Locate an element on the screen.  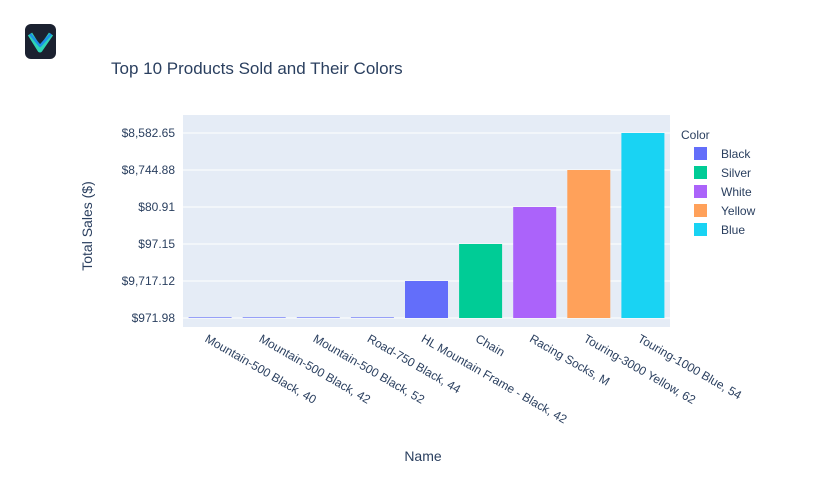
check-v-logo-icon is located at coordinates (40, 41).